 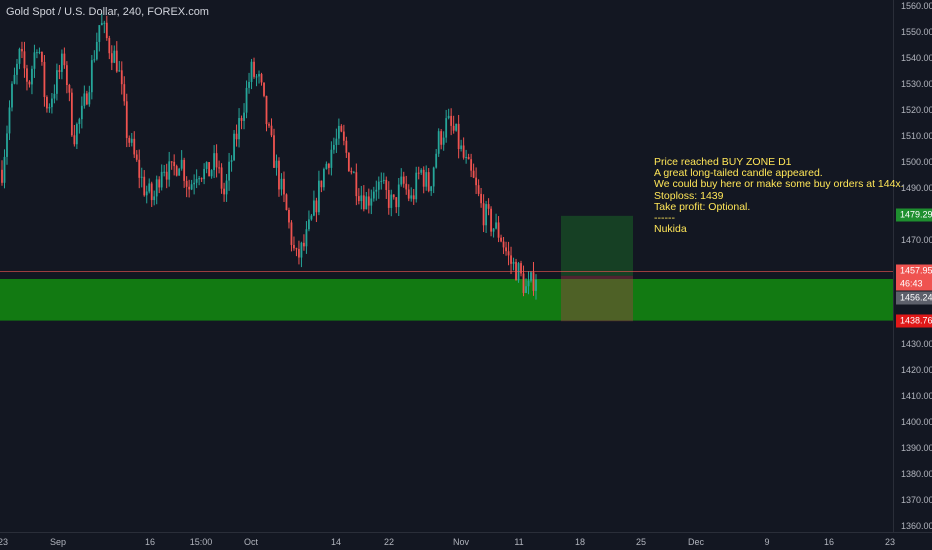 I want to click on note-line: A great long-tailed candle appeared., so click(x=738, y=173).